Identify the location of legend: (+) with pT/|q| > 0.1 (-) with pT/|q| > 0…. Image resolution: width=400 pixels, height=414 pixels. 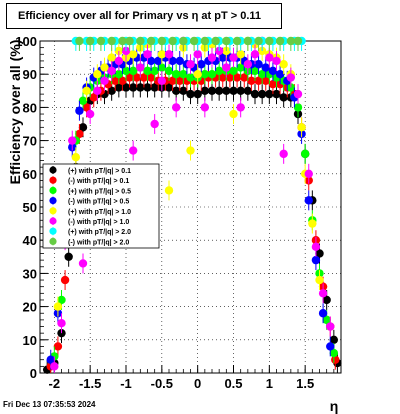
(101, 206).